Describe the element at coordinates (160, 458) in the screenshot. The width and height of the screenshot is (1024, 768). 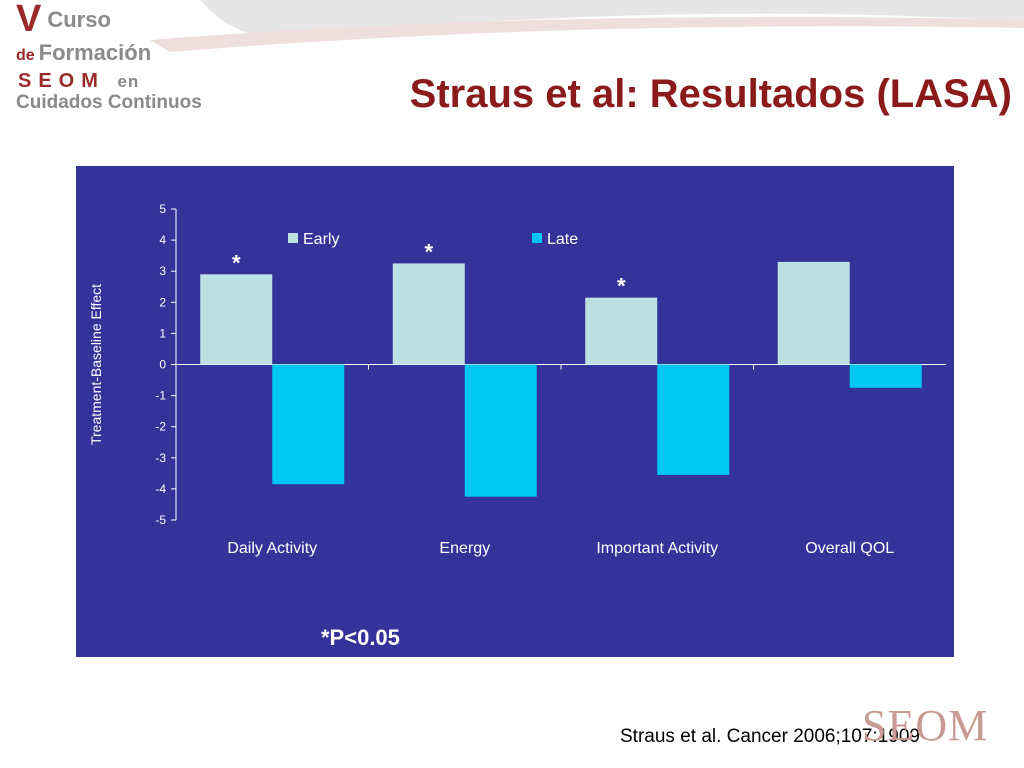
I see `y-tick-label: -3` at that location.